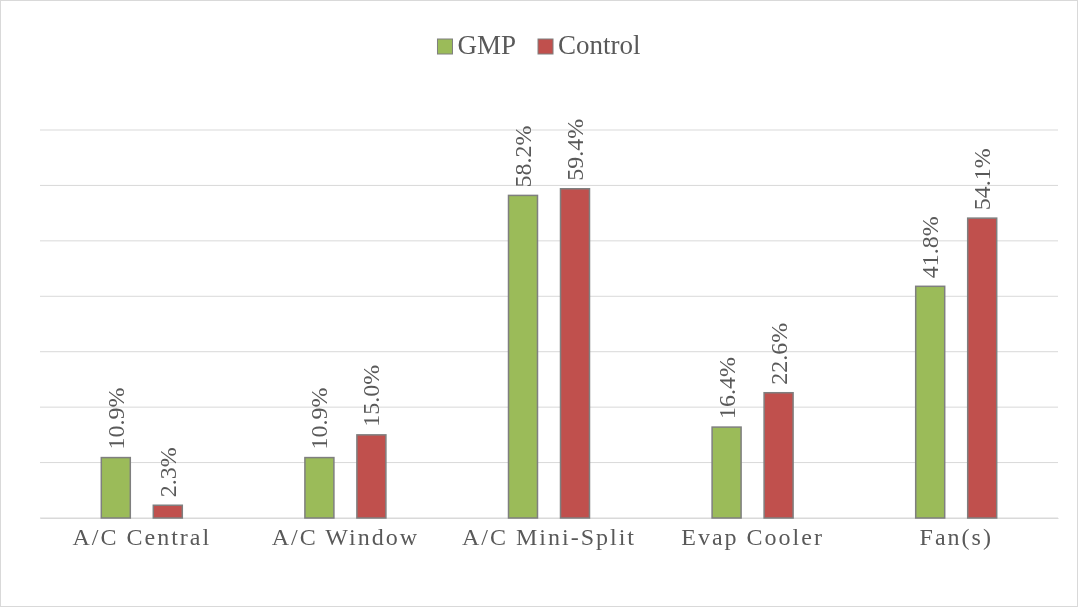  What do you see at coordinates (345, 537) in the screenshot?
I see `x-tick-label: A/C Window` at bounding box center [345, 537].